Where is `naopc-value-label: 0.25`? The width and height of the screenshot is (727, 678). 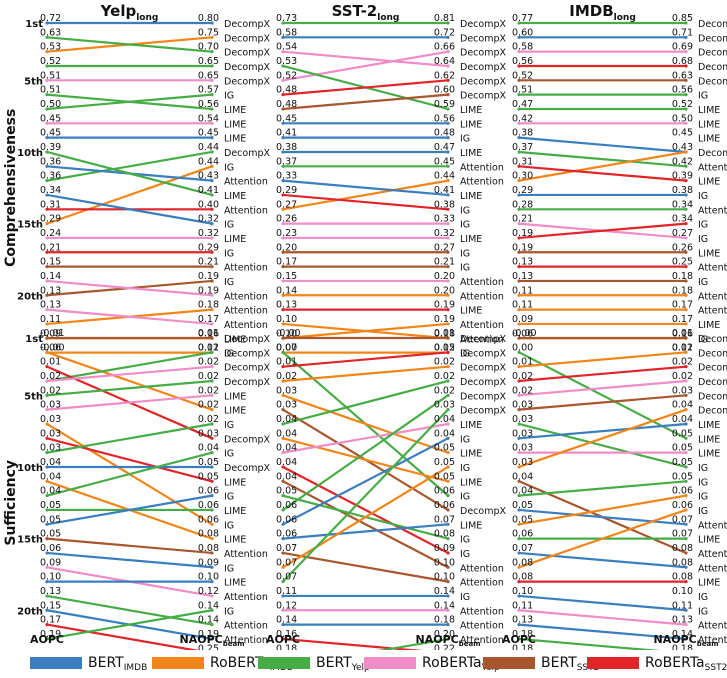 naopc-value-label: 0.25 is located at coordinates (208, 646).